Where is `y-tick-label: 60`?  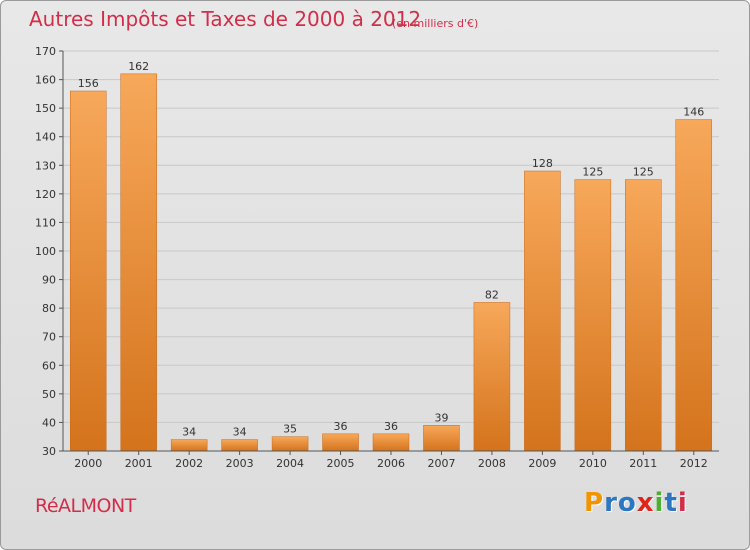 y-tick-label: 60 is located at coordinates (49, 365).